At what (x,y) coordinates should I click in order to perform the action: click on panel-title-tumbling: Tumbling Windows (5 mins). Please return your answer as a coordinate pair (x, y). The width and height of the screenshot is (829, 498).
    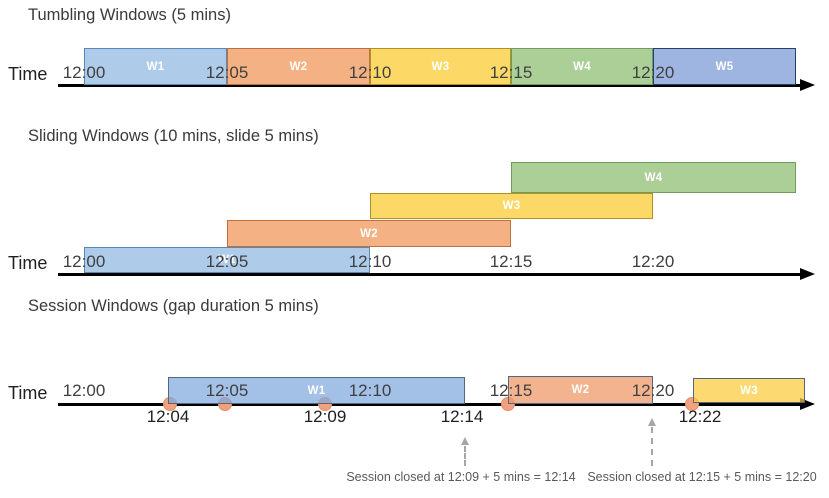
    Looking at the image, I should click on (129, 15).